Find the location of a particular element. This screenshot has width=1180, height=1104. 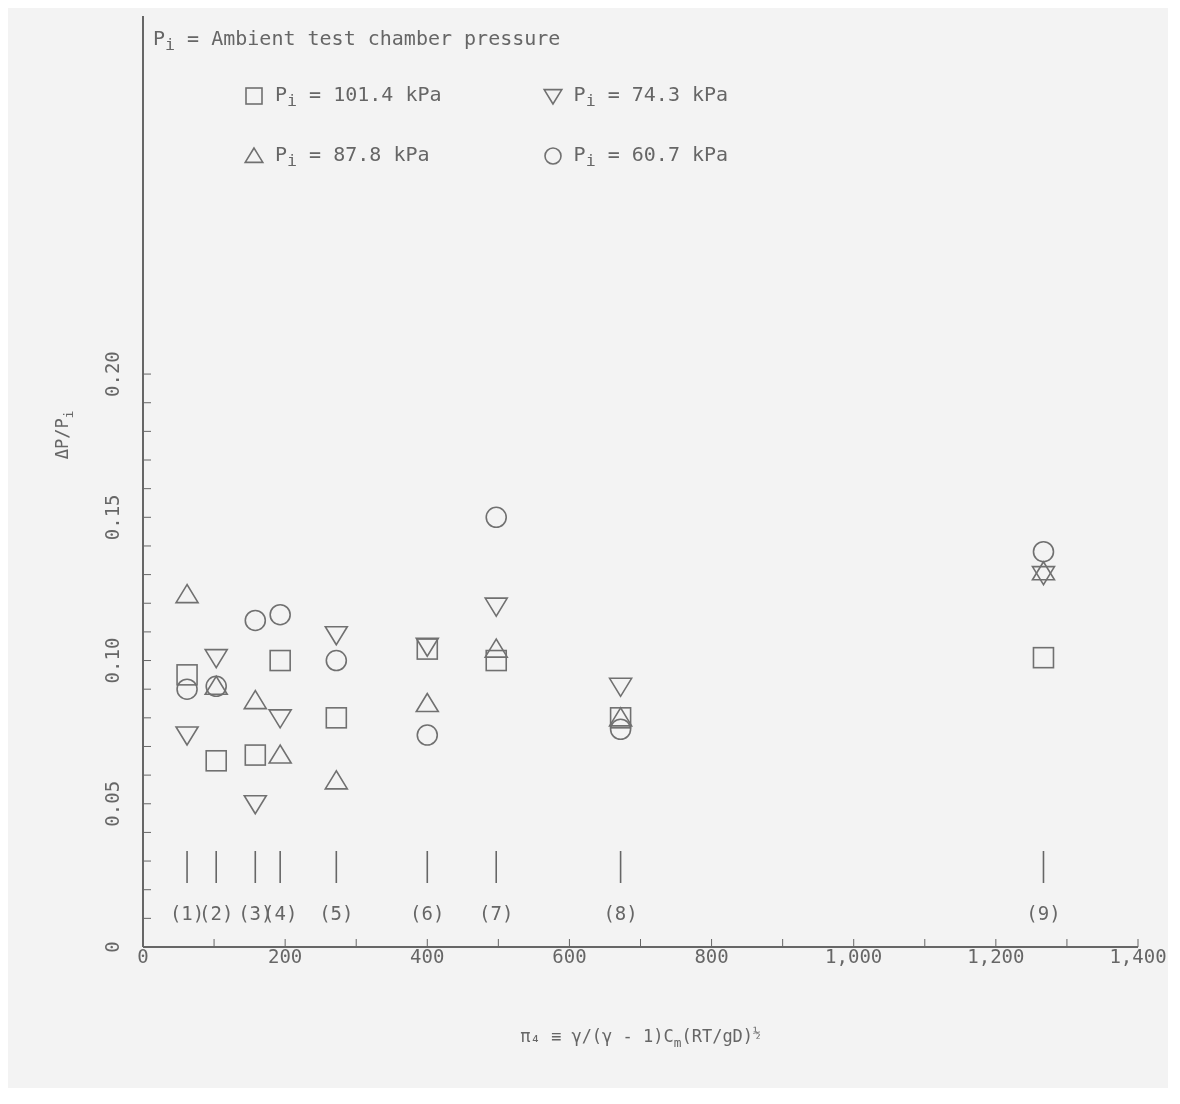

legend-label: P$_{i}$ = 74.3 kPa is located at coordinates (651, 96).